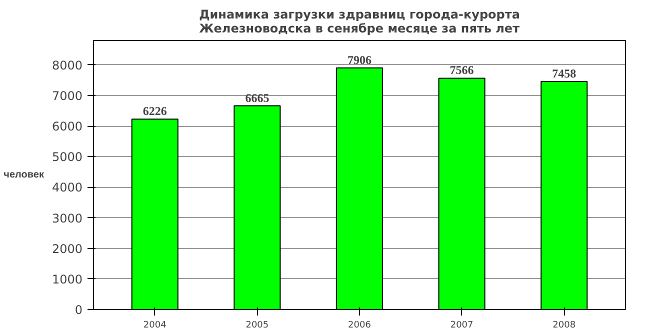 This screenshot has height=335, width=649. I want to click on x-tick-label: 2006, so click(360, 325).